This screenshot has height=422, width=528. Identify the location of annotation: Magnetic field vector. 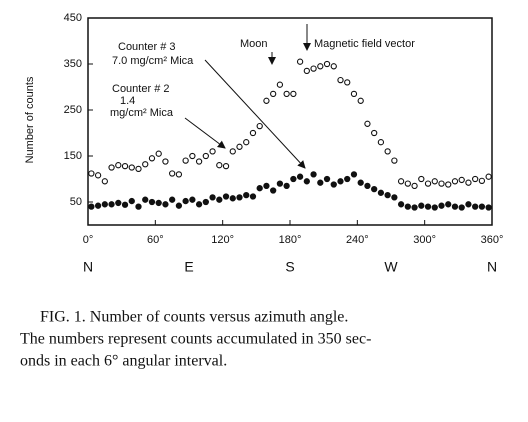
(364, 44).